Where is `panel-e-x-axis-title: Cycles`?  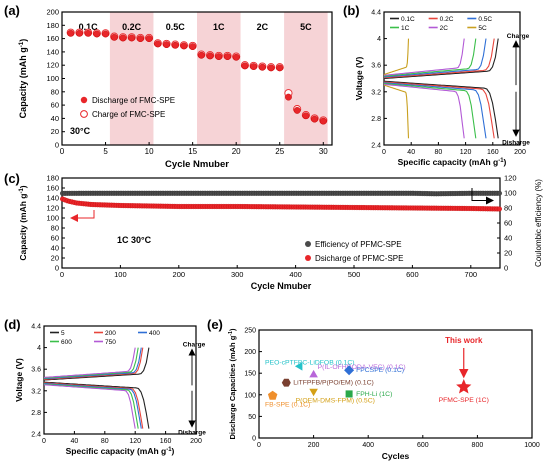 panel-e-x-axis-title: Cycles is located at coordinates (396, 456).